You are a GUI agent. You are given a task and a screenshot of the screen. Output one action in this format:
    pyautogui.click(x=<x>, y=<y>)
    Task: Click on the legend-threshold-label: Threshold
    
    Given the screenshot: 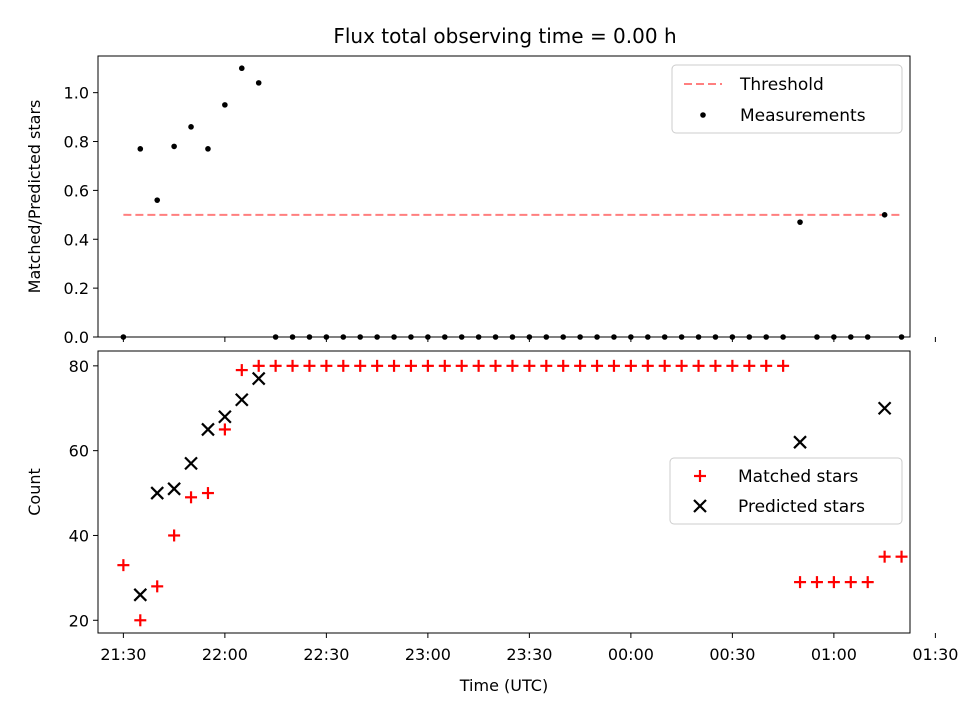 What is the action you would take?
    pyautogui.click(x=781, y=85)
    